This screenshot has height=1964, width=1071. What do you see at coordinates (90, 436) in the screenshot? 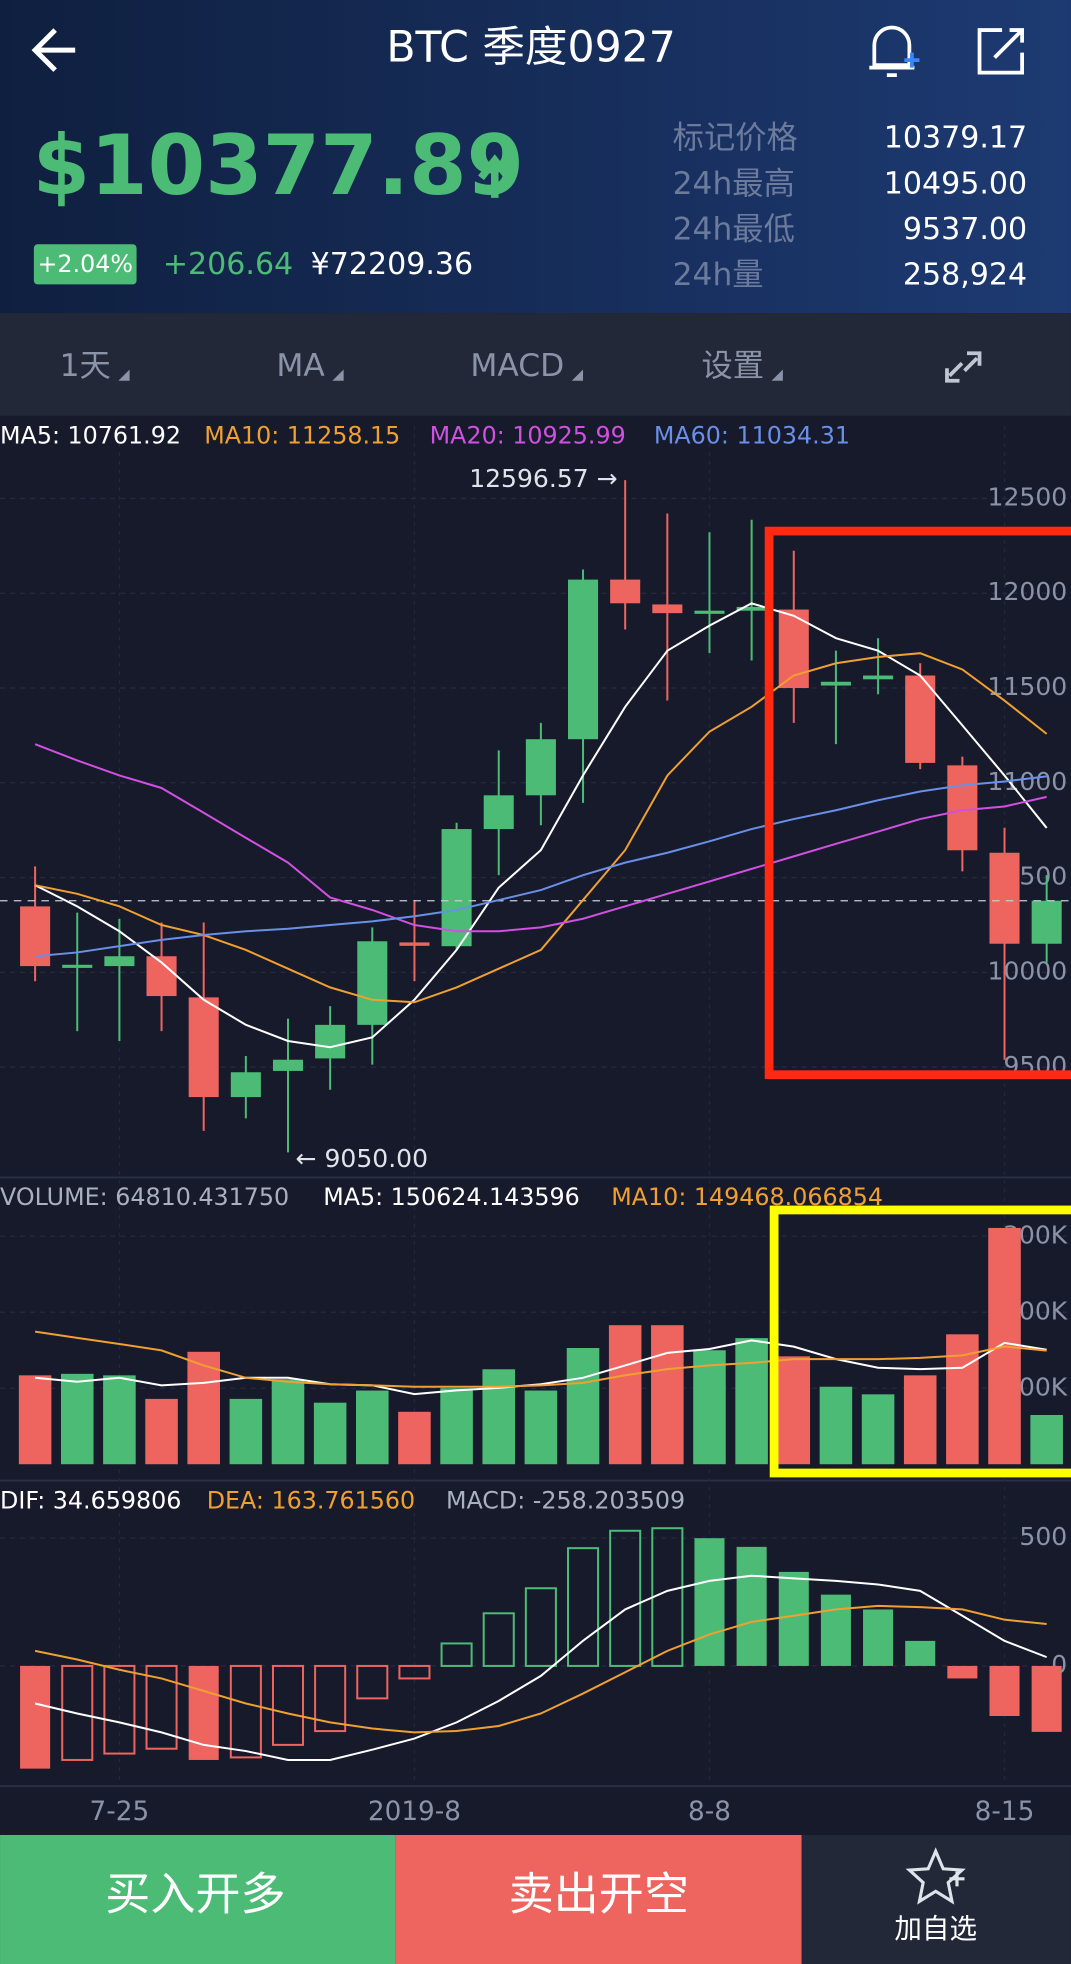
I see `legend-entry: MA5: 10761.92` at bounding box center [90, 436].